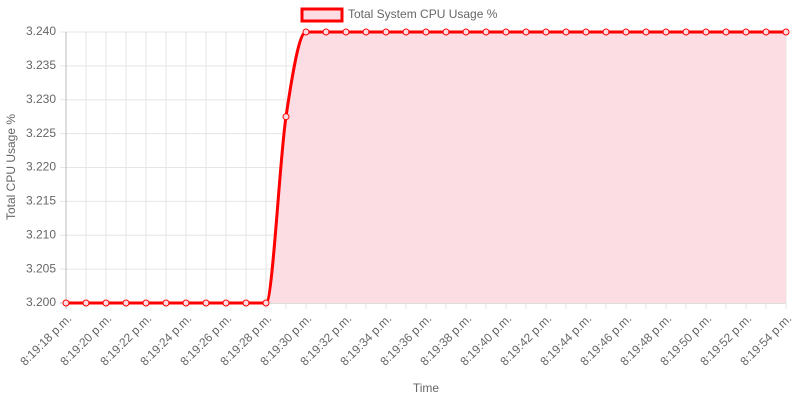  Describe the element at coordinates (41, 167) in the screenshot. I see `y-tick-label: 3.220` at that location.